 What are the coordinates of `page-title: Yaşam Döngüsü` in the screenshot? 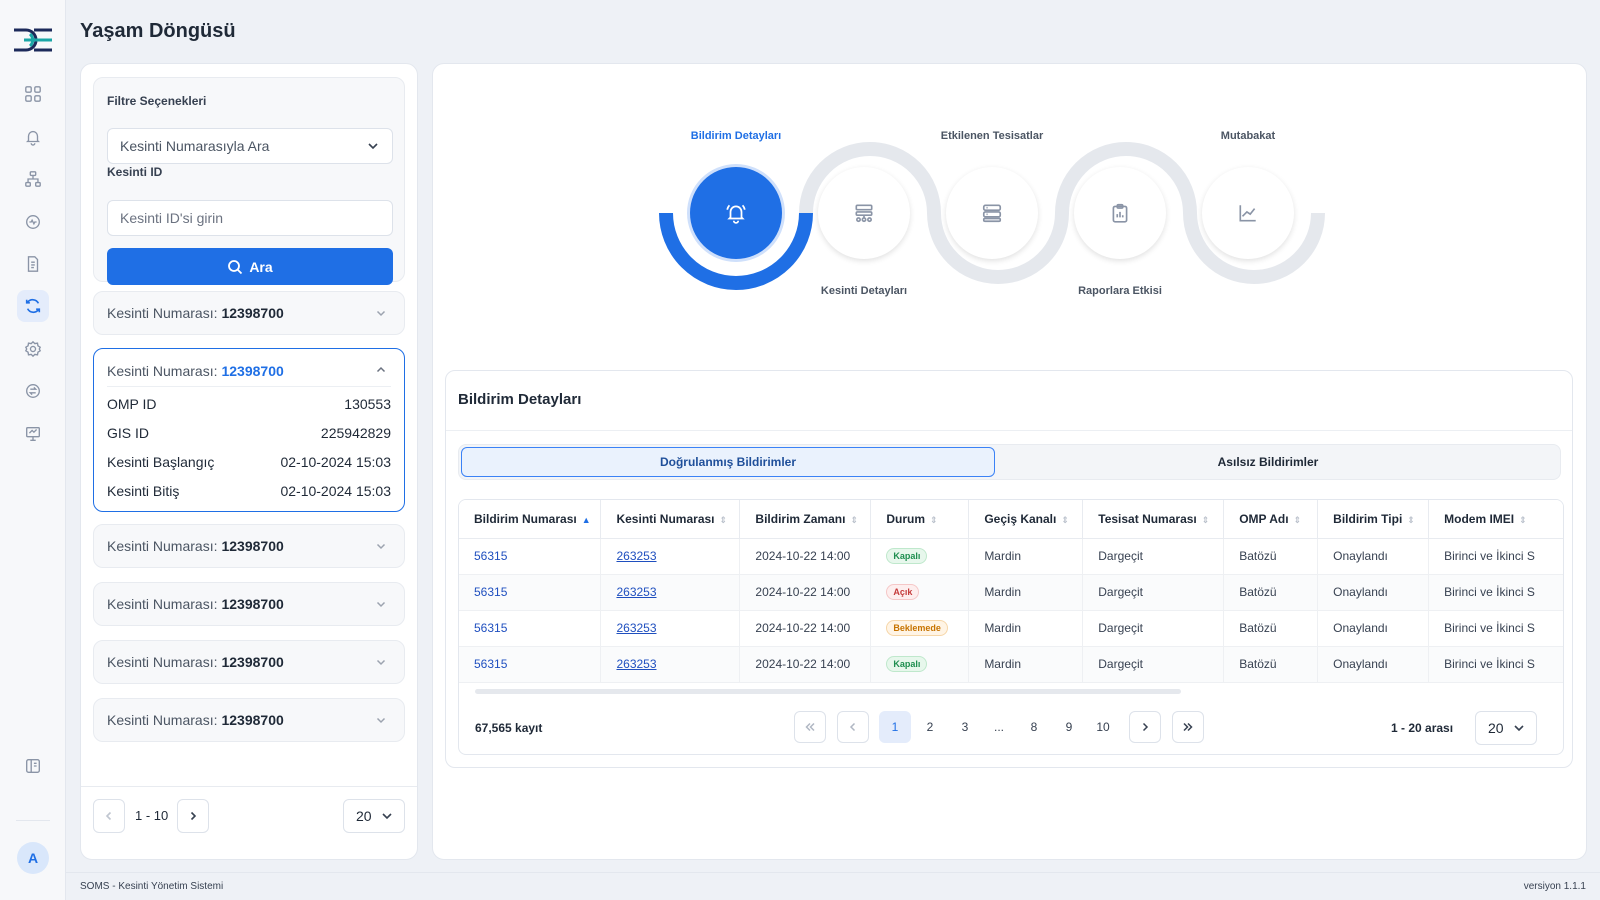 It's located at (158, 31).